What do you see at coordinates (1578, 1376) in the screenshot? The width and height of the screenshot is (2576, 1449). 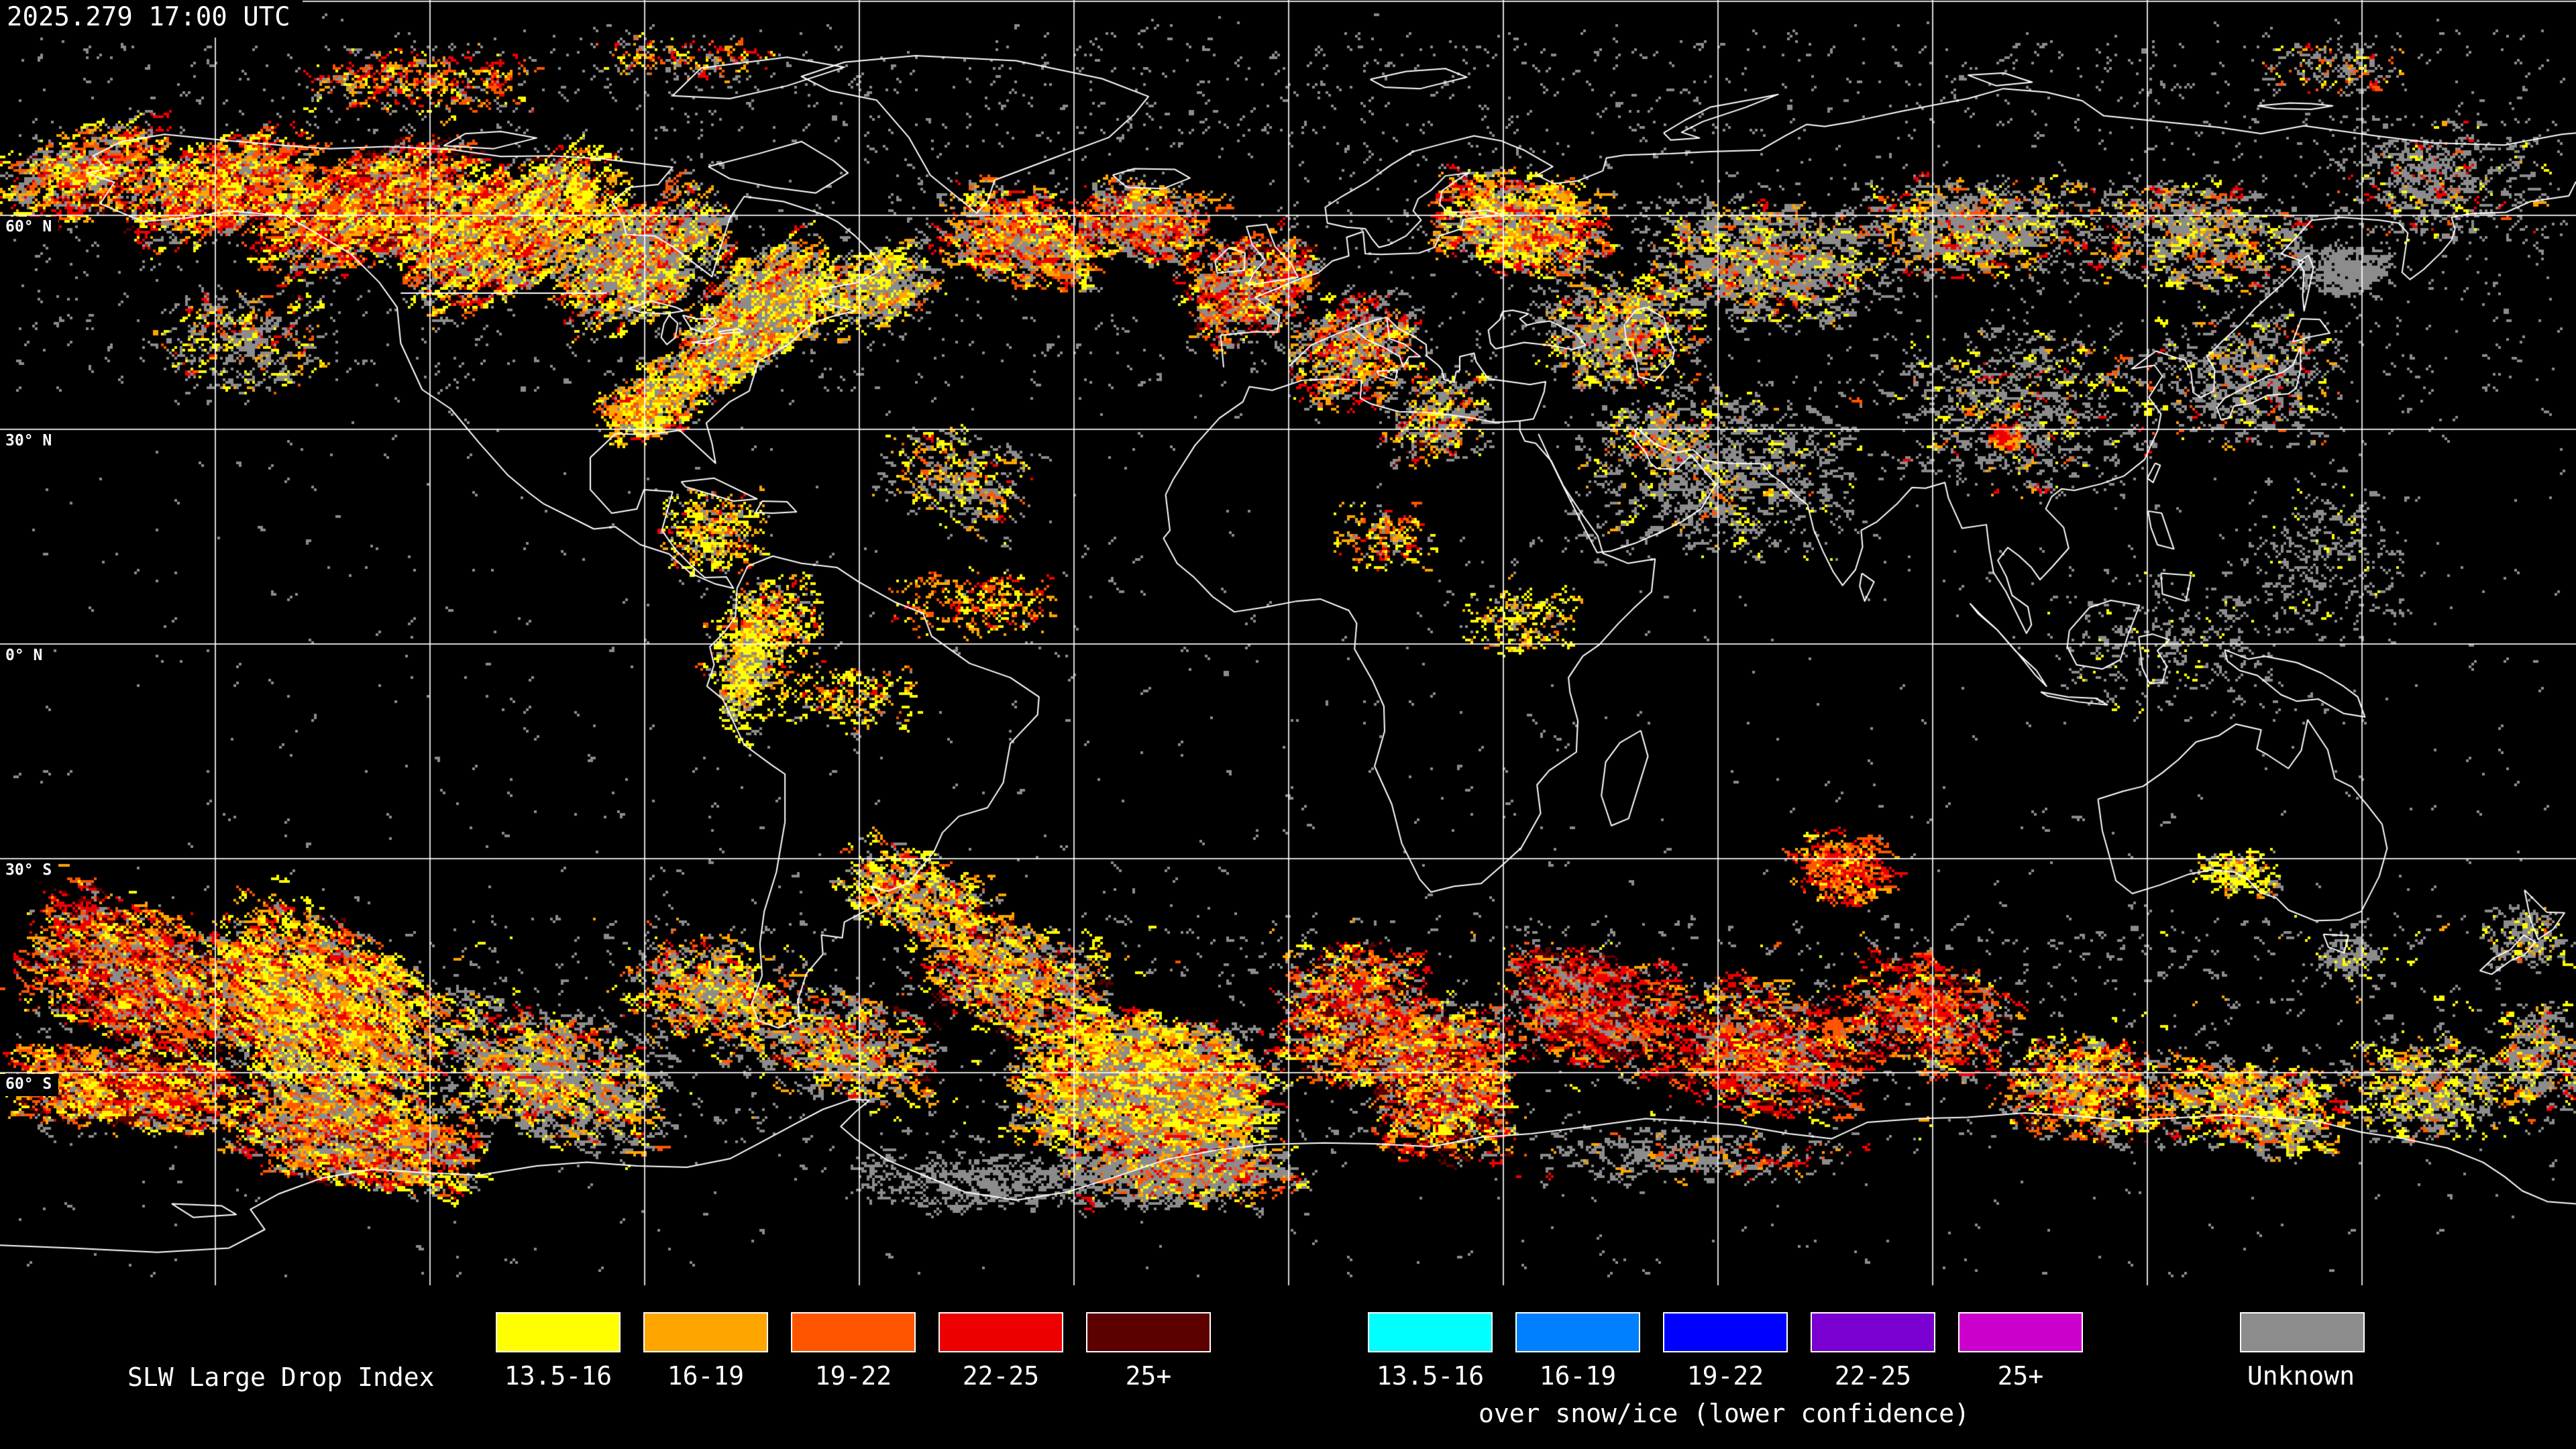 I see `legend-snow-bin-label: 16-19` at bounding box center [1578, 1376].